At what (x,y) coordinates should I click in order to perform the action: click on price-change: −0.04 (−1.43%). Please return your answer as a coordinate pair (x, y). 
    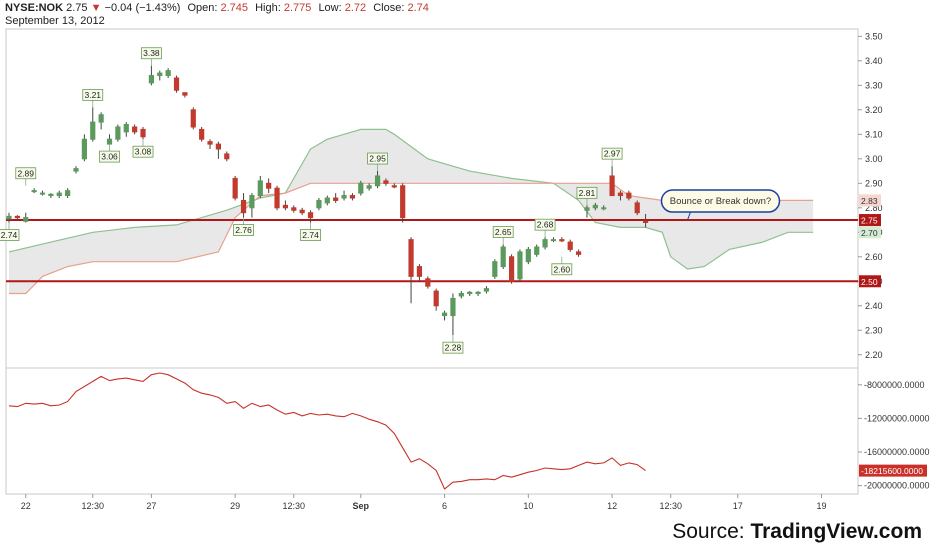
    Looking at the image, I should click on (142, 8).